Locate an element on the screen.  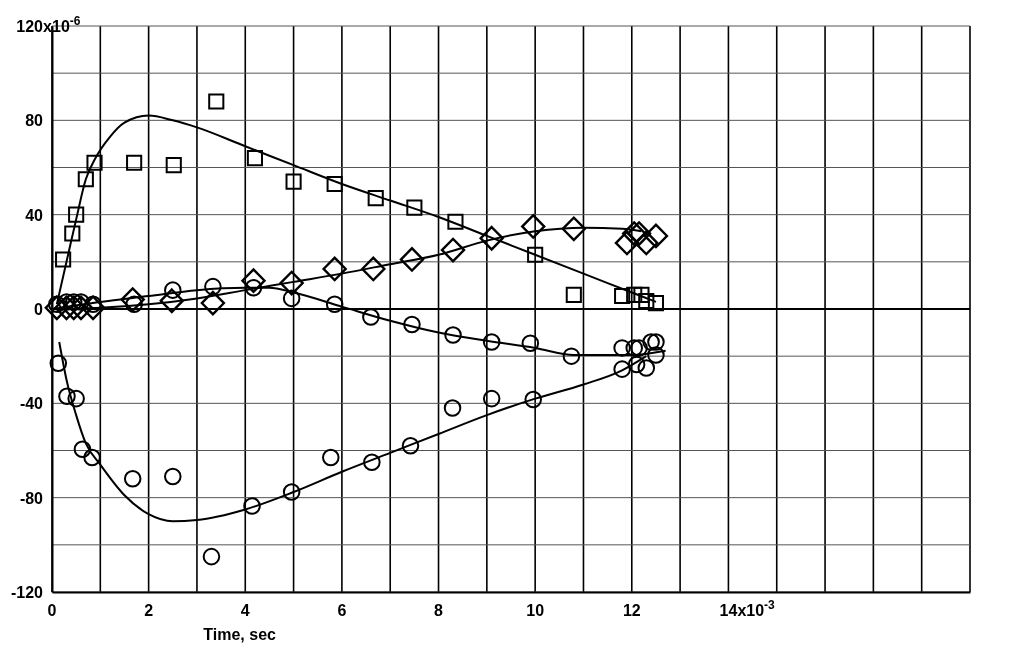
x-tick-label: 10 is located at coordinates (535, 610).